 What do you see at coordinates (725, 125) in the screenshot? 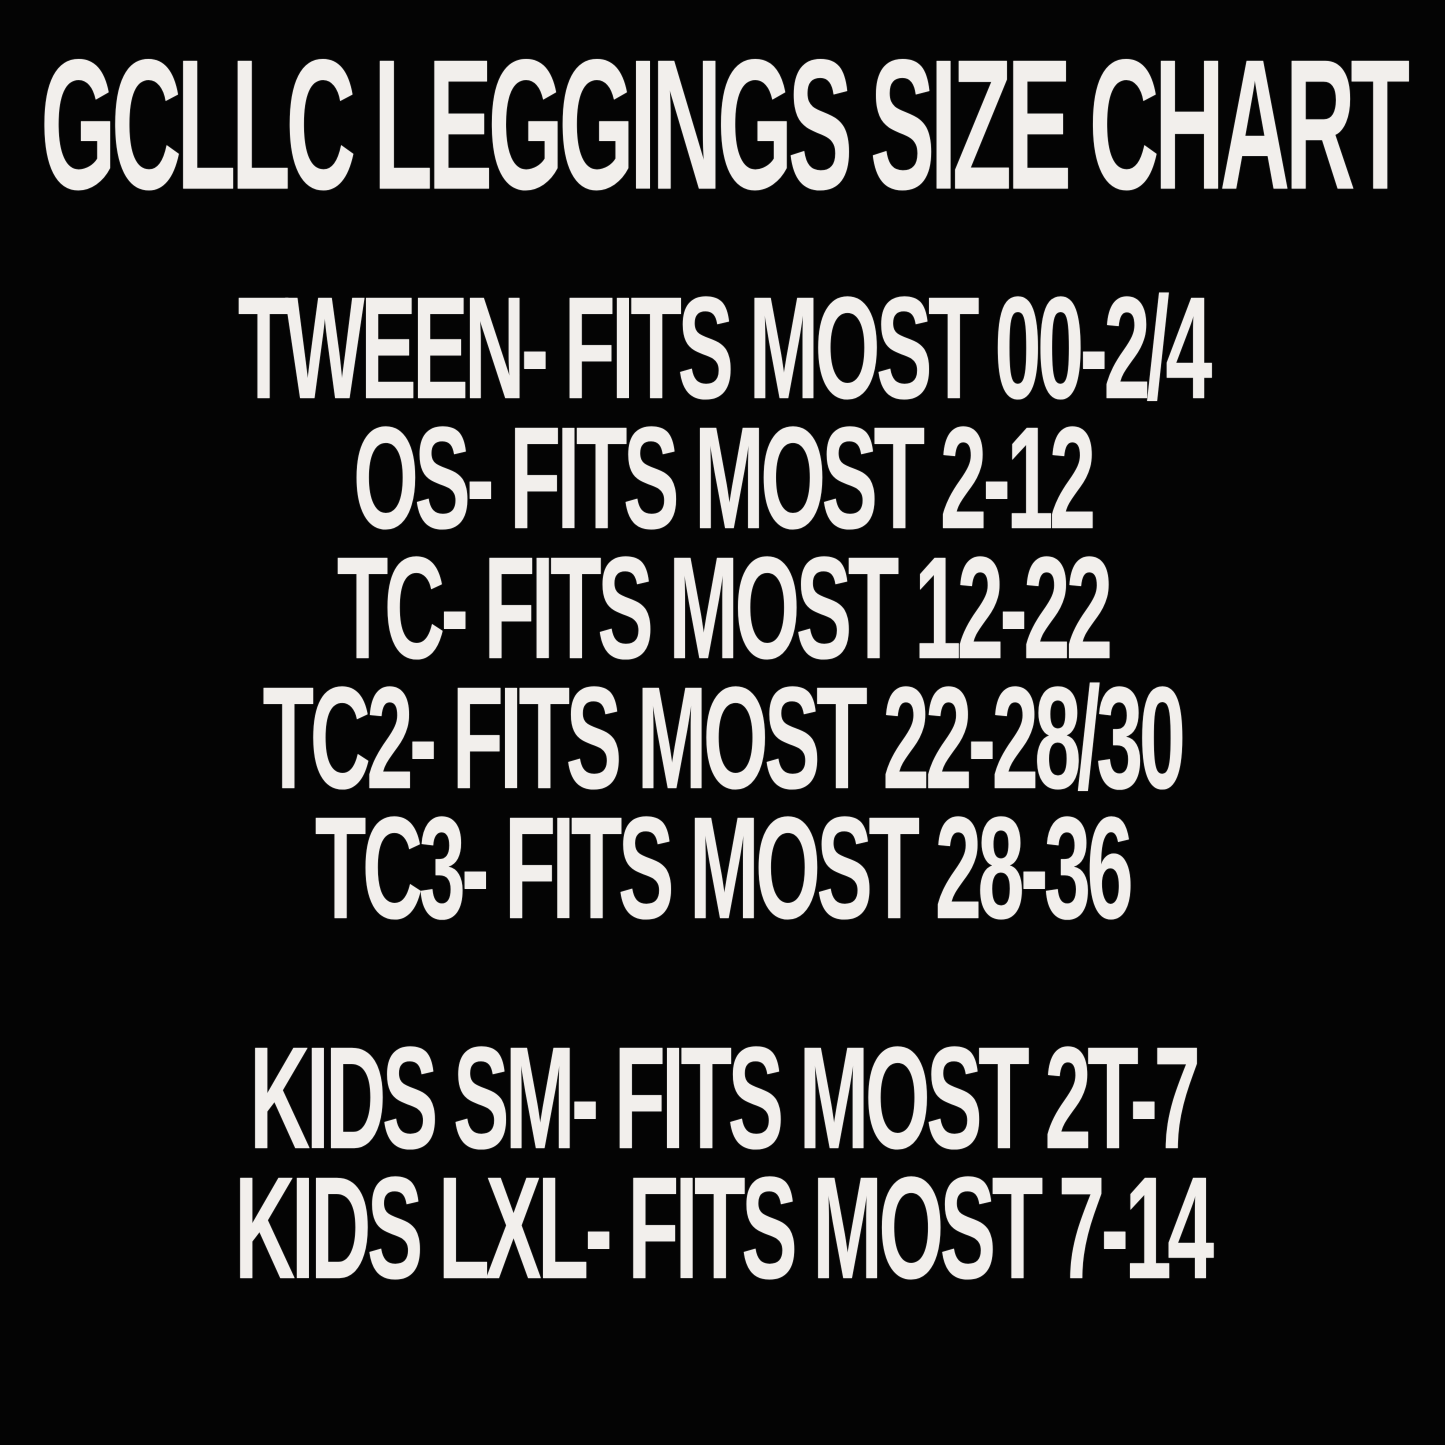
I see `page-title: GCLLC LEGGINGS SIZE CHART` at bounding box center [725, 125].